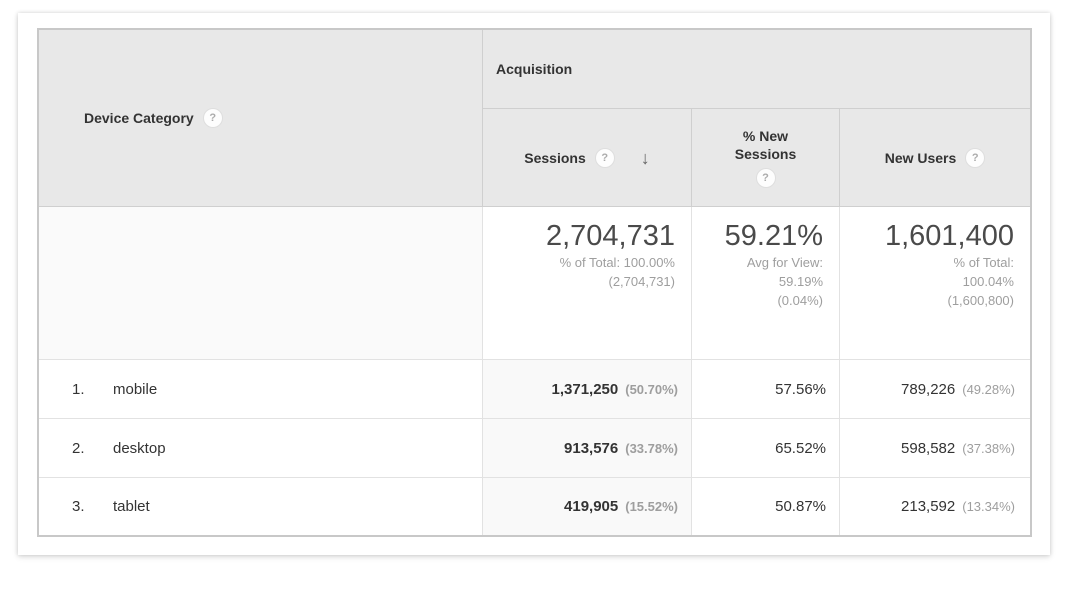 The image size is (1066, 606). Describe the element at coordinates (949, 236) in the screenshot. I see `new-users-total-value: 1,601,400` at that location.